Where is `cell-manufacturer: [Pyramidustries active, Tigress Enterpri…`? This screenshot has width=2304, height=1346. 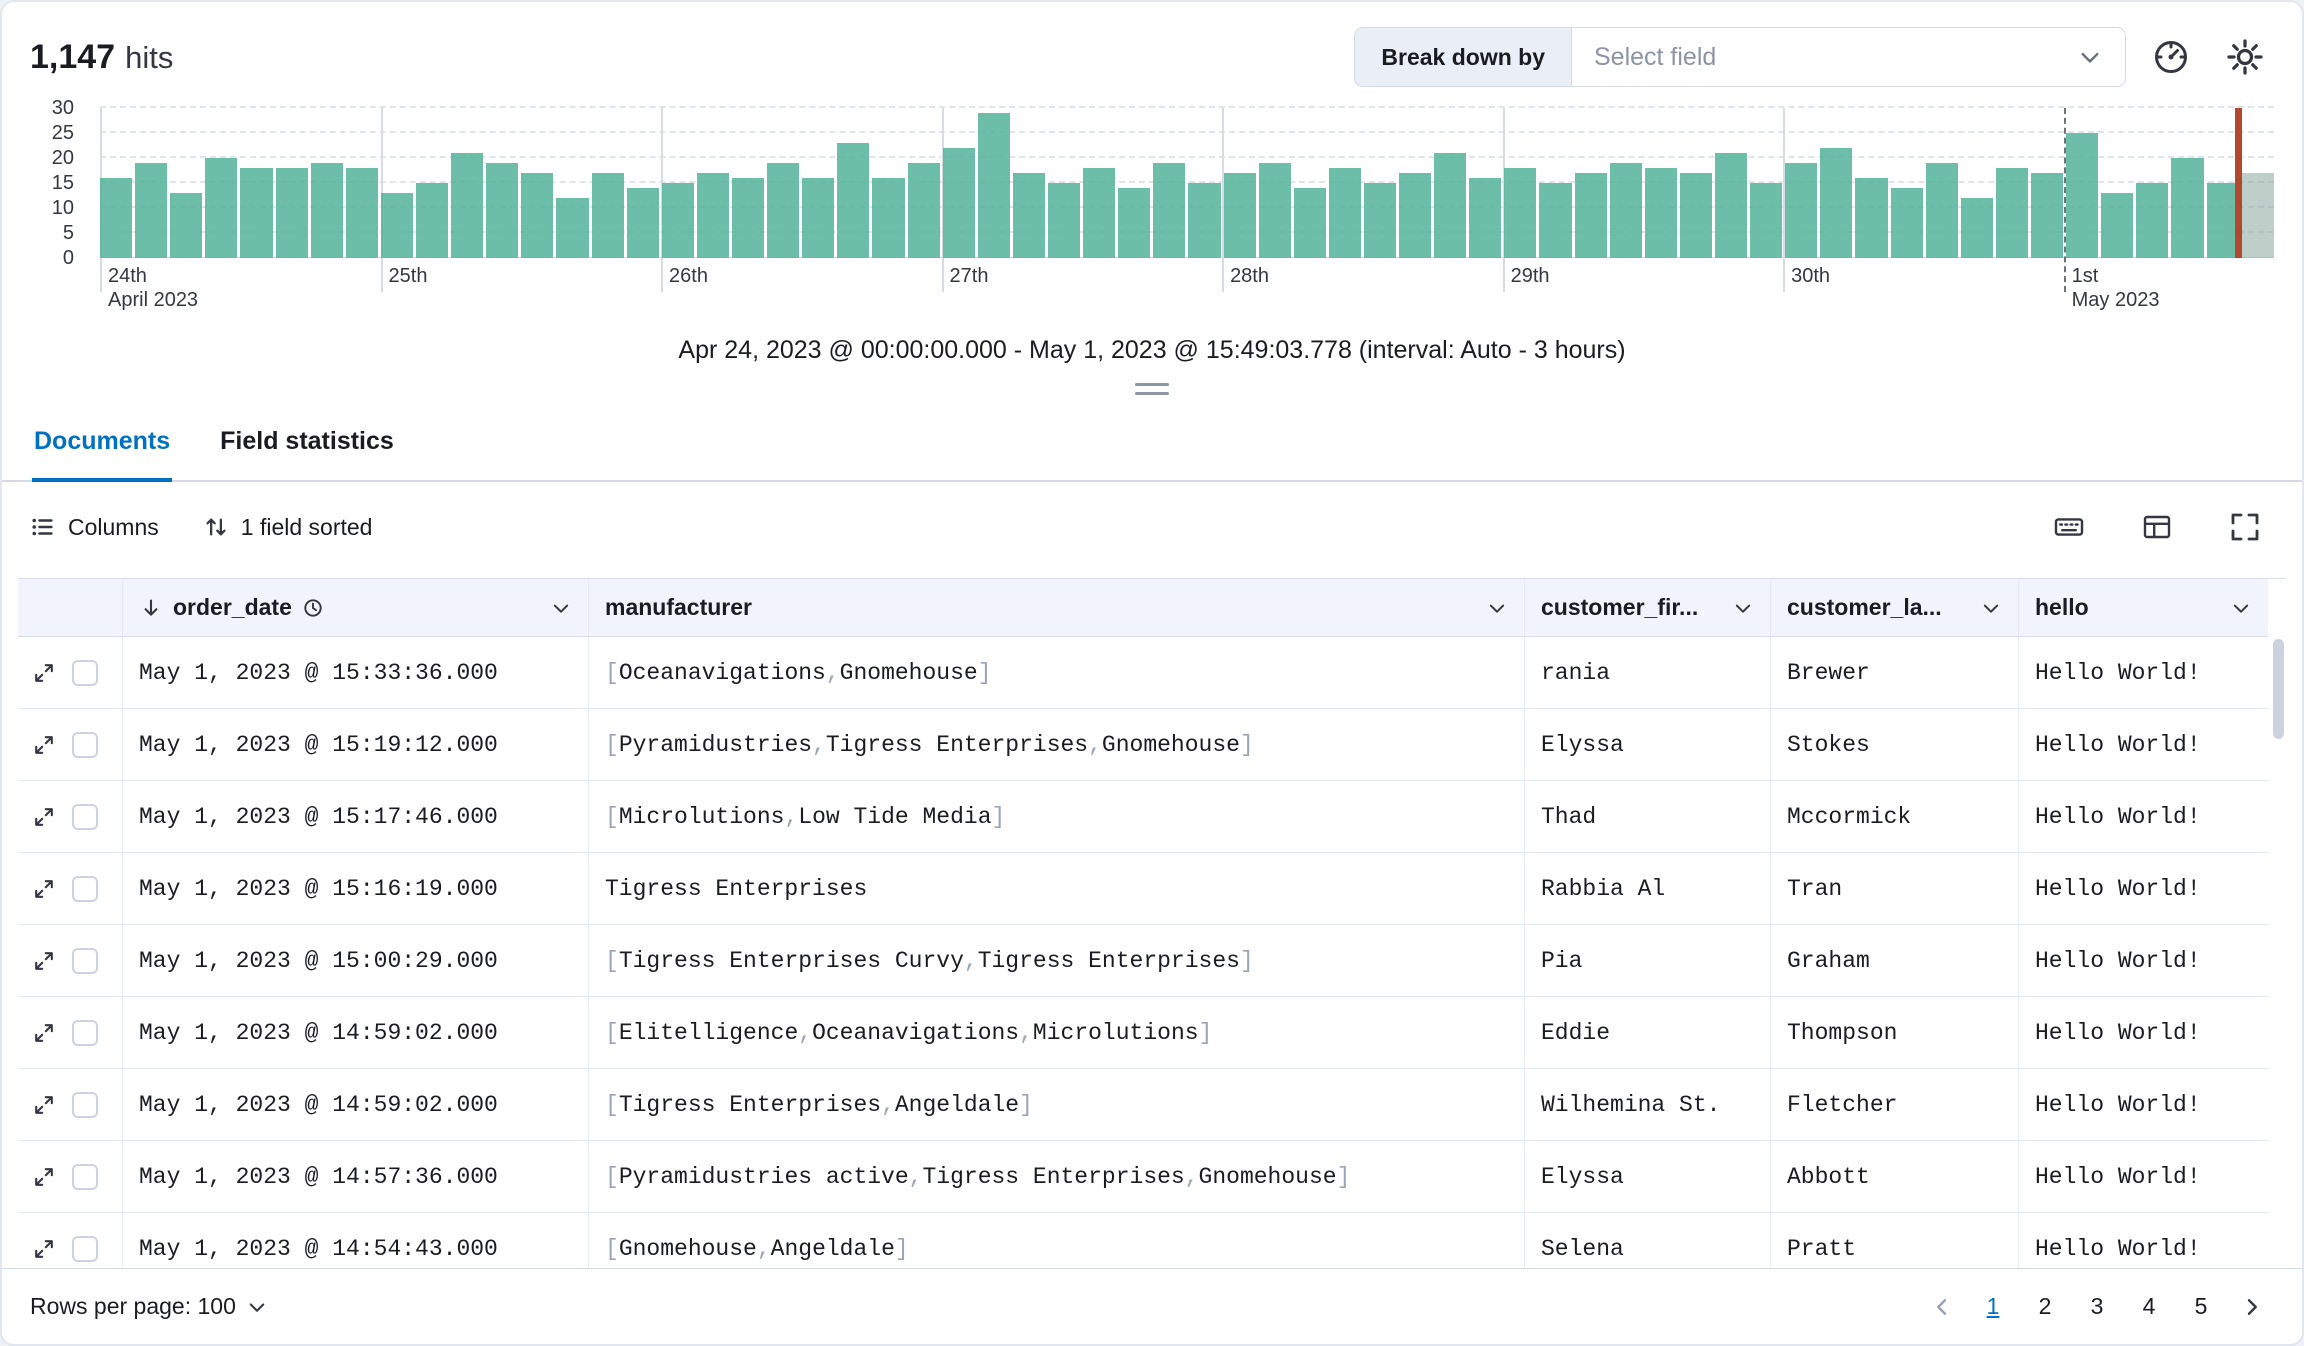
cell-manufacturer: [Pyramidustries active, Tigress Enterpri… is located at coordinates (1056, 1176).